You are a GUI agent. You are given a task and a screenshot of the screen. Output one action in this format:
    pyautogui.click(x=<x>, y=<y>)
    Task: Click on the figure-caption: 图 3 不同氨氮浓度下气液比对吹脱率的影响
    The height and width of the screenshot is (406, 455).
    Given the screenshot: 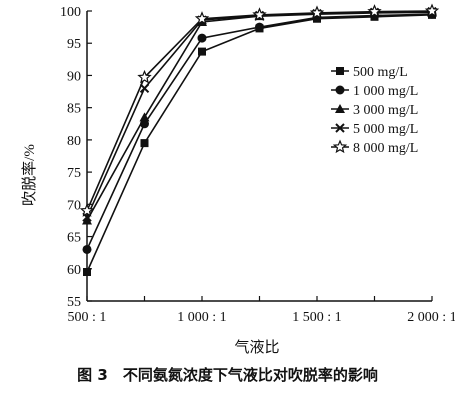 What is the action you would take?
    pyautogui.click(x=227, y=375)
    